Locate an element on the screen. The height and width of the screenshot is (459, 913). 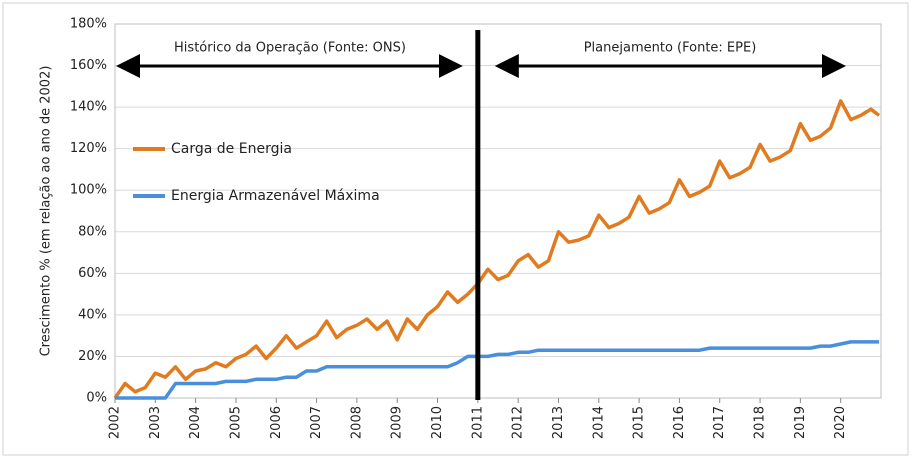
x-tick-label: 2009 is located at coordinates (397, 422).